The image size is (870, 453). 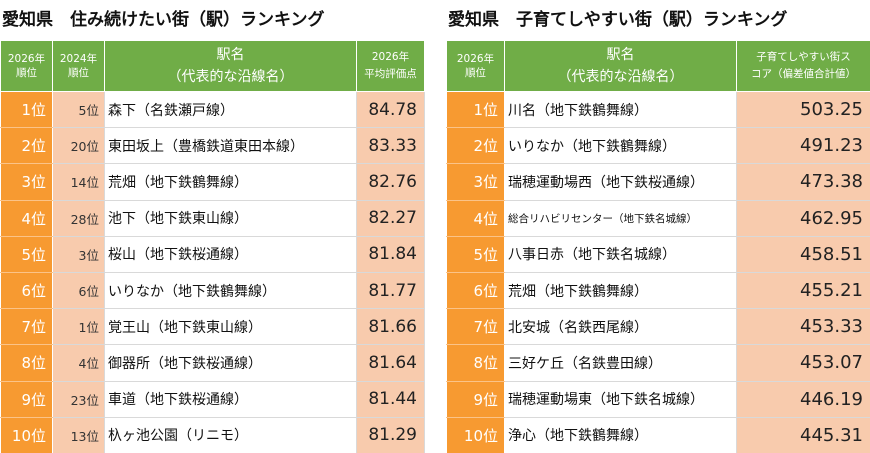 I want to click on previous-rank-cell: 20位, so click(x=78, y=146).